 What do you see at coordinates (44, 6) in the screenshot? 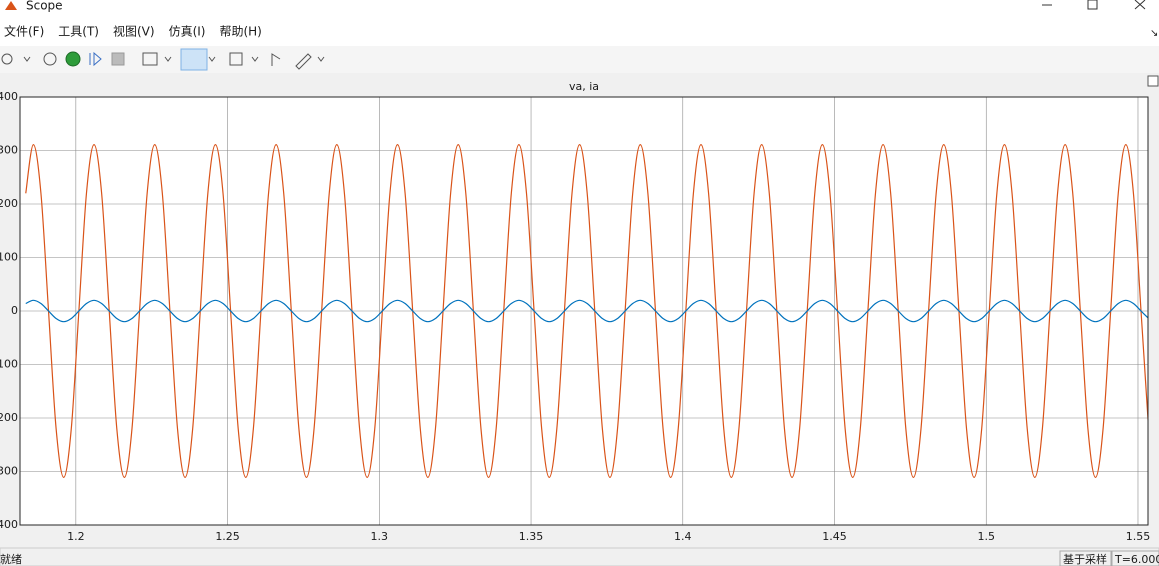
I see `window-title: Scope` at bounding box center [44, 6].